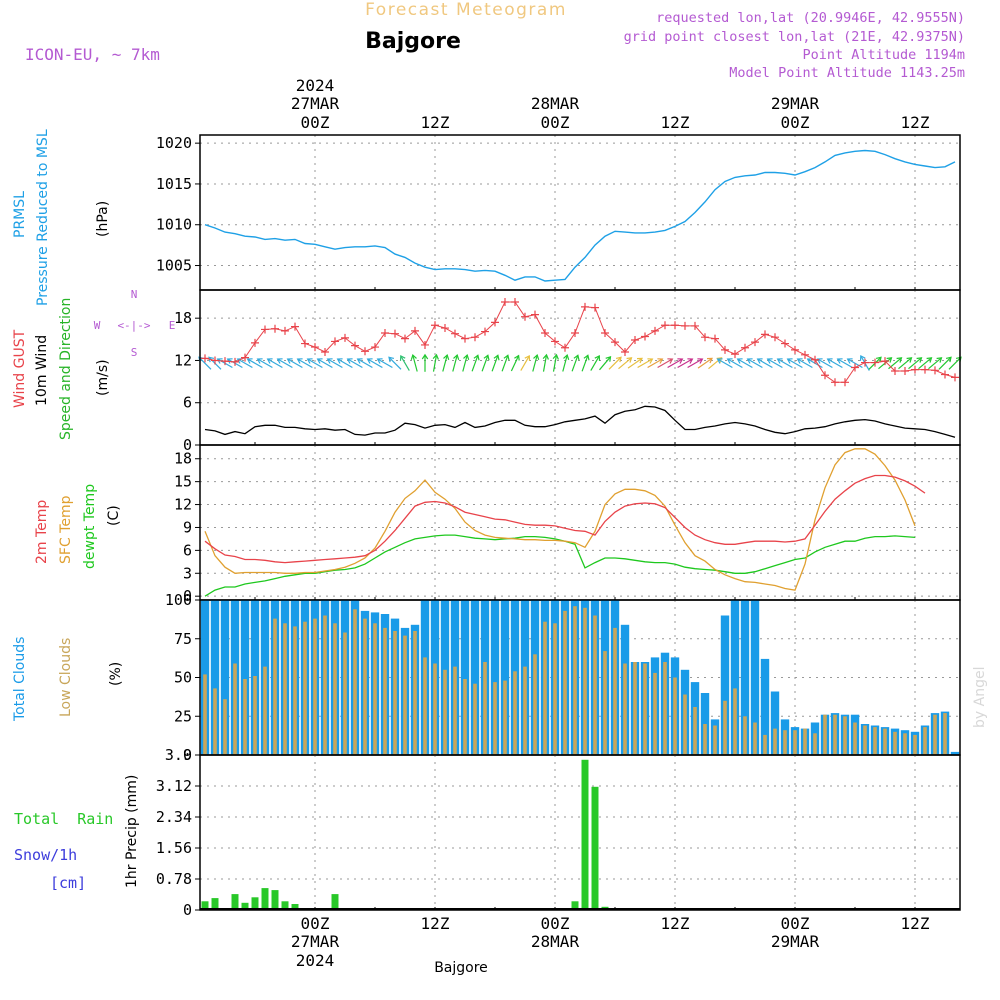 This screenshot has height=1000, width=1000. Describe the element at coordinates (63, 819) in the screenshot. I see `total-rain-label: Total Rain` at that location.